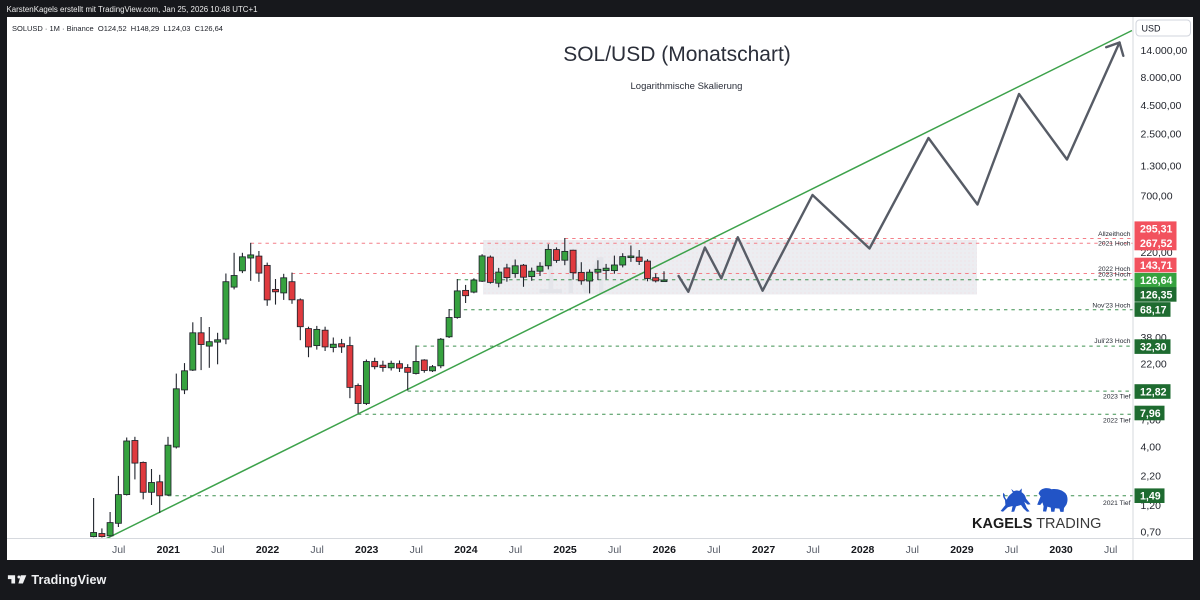 The height and width of the screenshot is (600, 1200). I want to click on svg-text: 2022, so click(268, 550).